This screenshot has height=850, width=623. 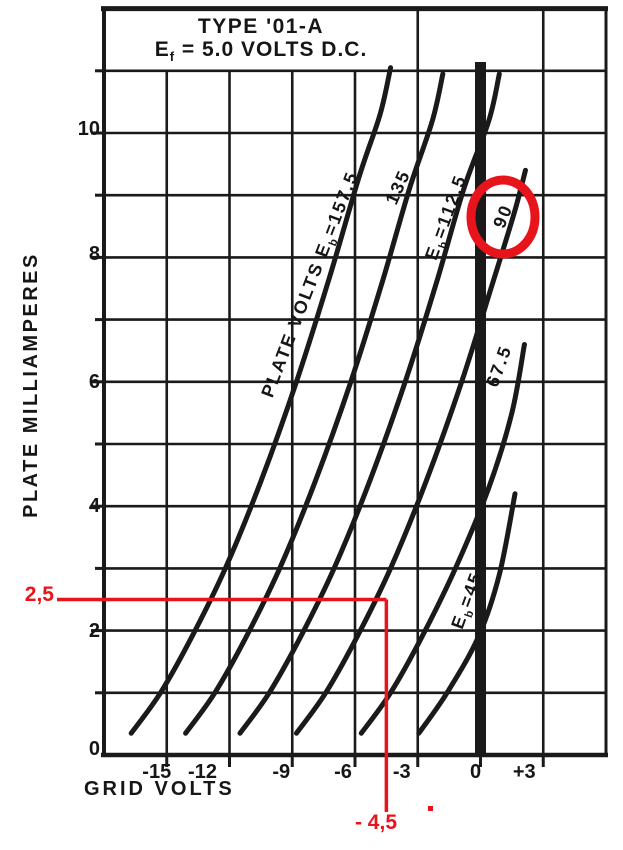 What do you see at coordinates (94, 630) in the screenshot?
I see `y-tick-label-2: 2` at bounding box center [94, 630].